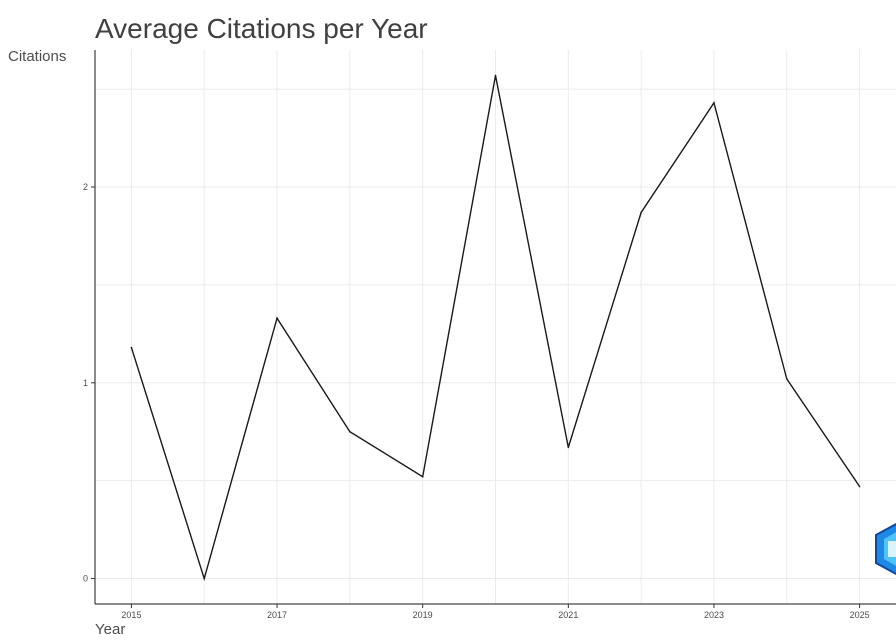 The width and height of the screenshot is (896, 642). What do you see at coordinates (85, 187) in the screenshot?
I see `y-tick-label: 2` at bounding box center [85, 187].